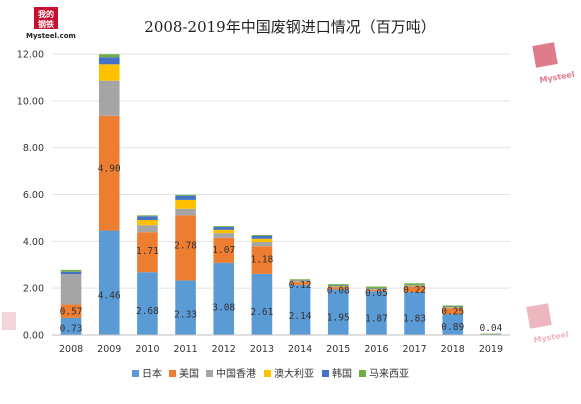  I want to click on bar-segment-2014-s1, so click(300, 283).